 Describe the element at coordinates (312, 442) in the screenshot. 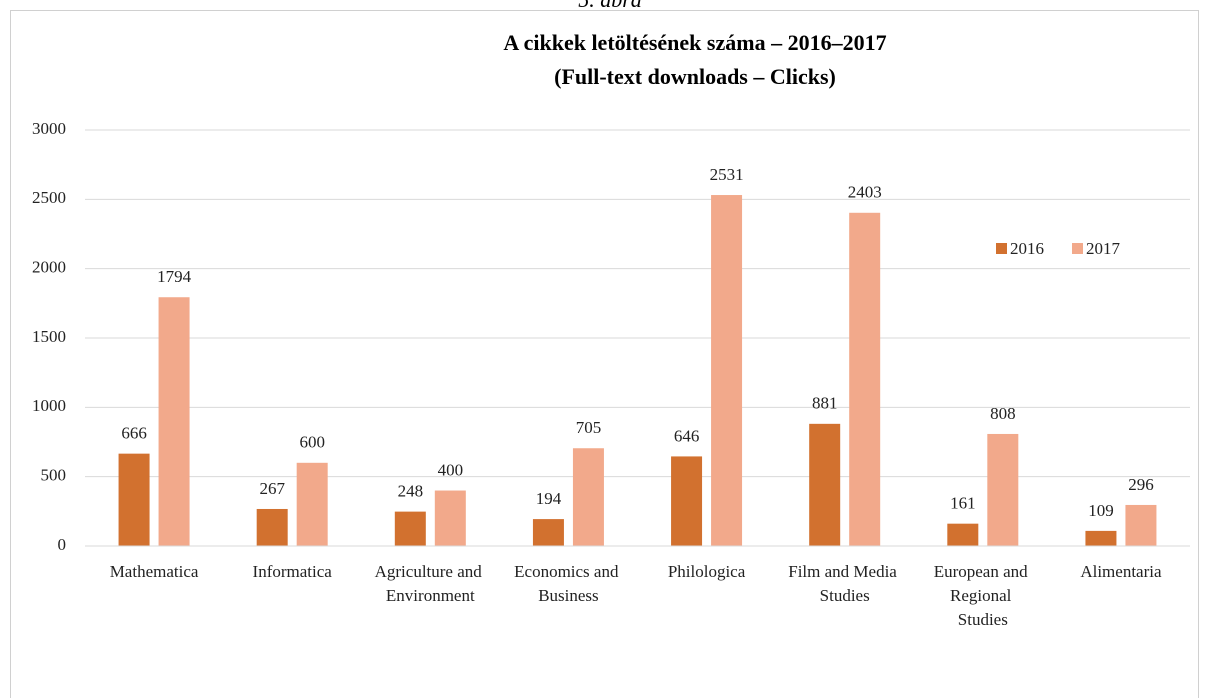

I see `value-label: 600` at that location.